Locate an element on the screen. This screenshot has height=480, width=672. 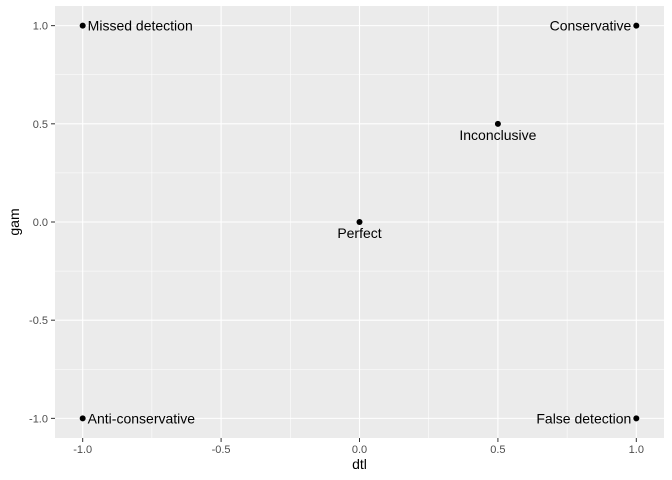
y-tick-label: 0.5 is located at coordinates (40, 125).